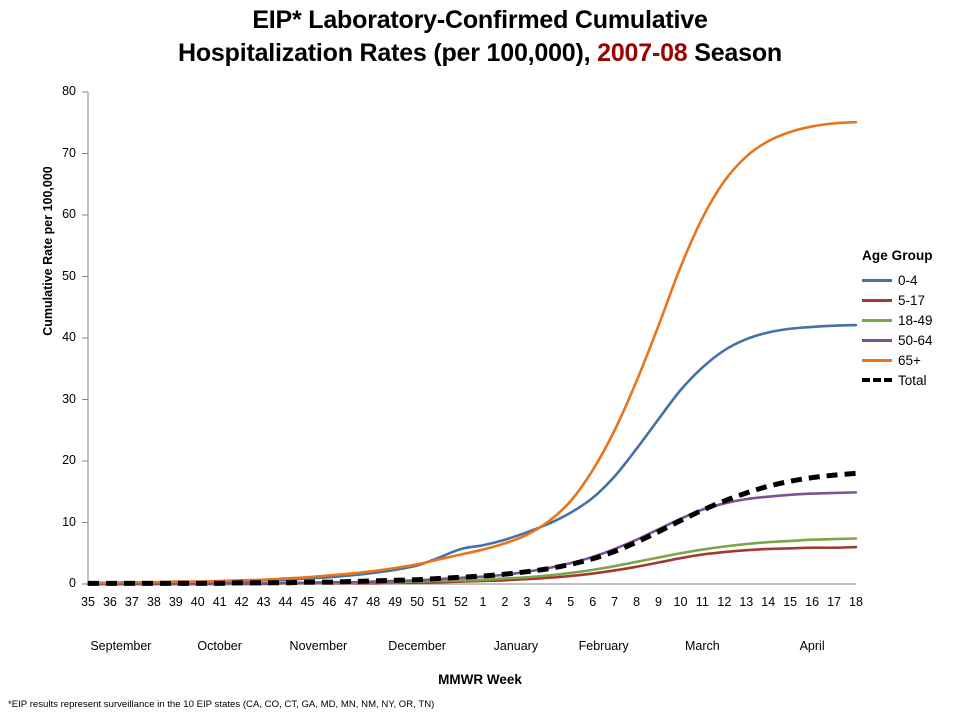 Image resolution: width=960 pixels, height=720 pixels. Describe the element at coordinates (812, 602) in the screenshot. I see `x-tick-label: 16` at that location.